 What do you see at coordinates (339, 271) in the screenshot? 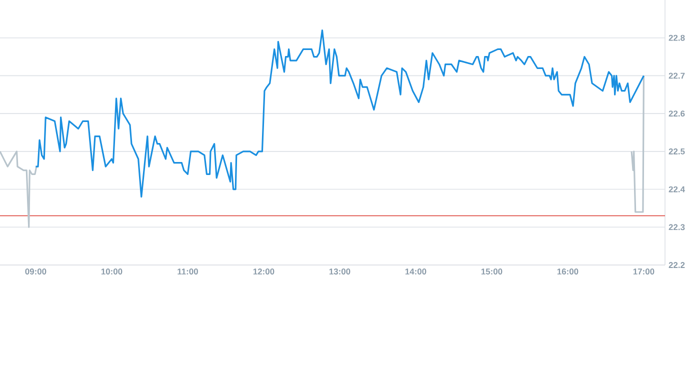
I see `x-tick-label: 13:00` at bounding box center [339, 271].